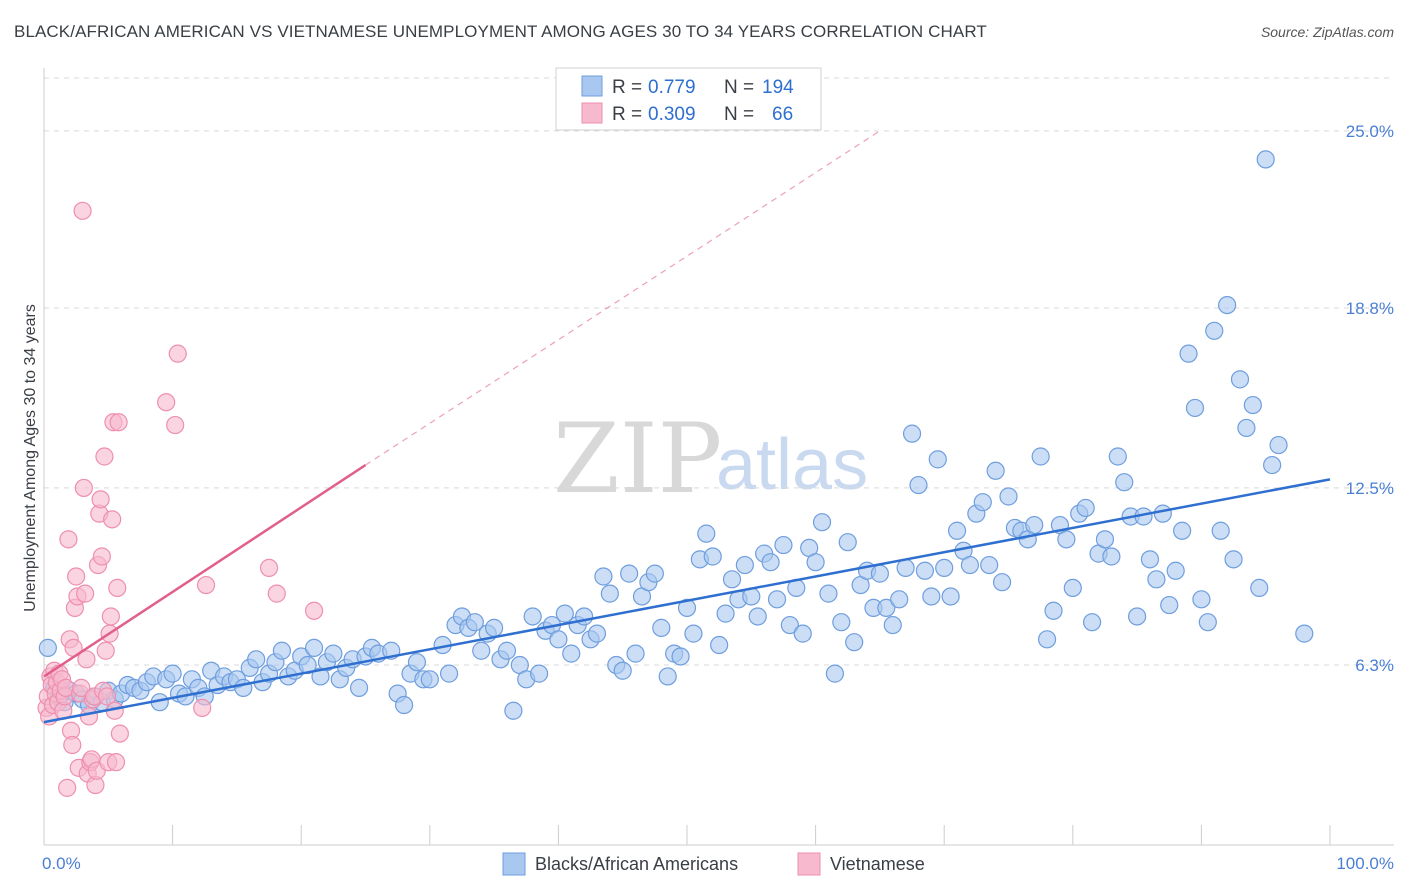  I want to click on legend-n-label-1: N =, so click(739, 87).